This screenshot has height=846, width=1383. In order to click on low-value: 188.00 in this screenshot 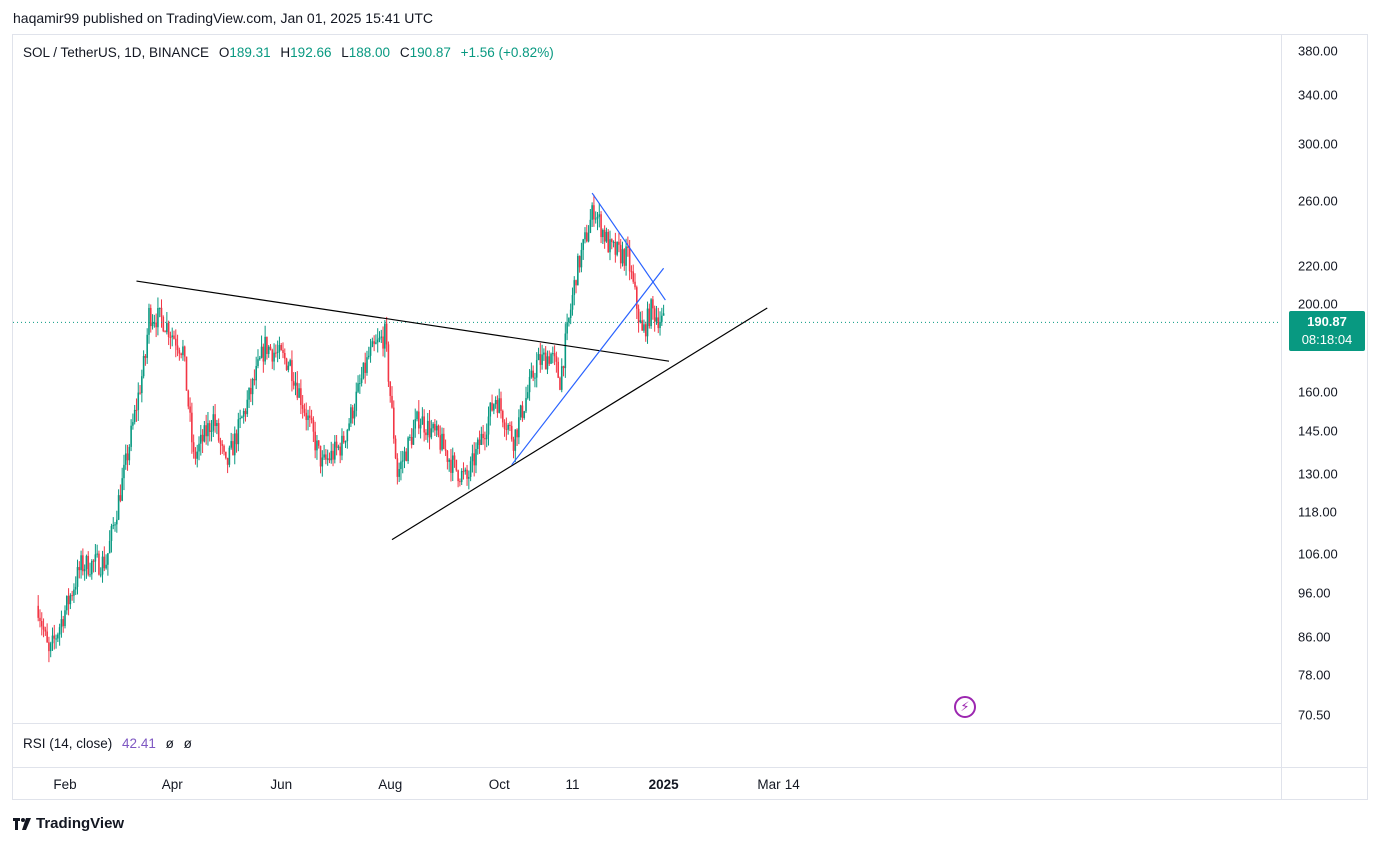, I will do `click(369, 52)`.